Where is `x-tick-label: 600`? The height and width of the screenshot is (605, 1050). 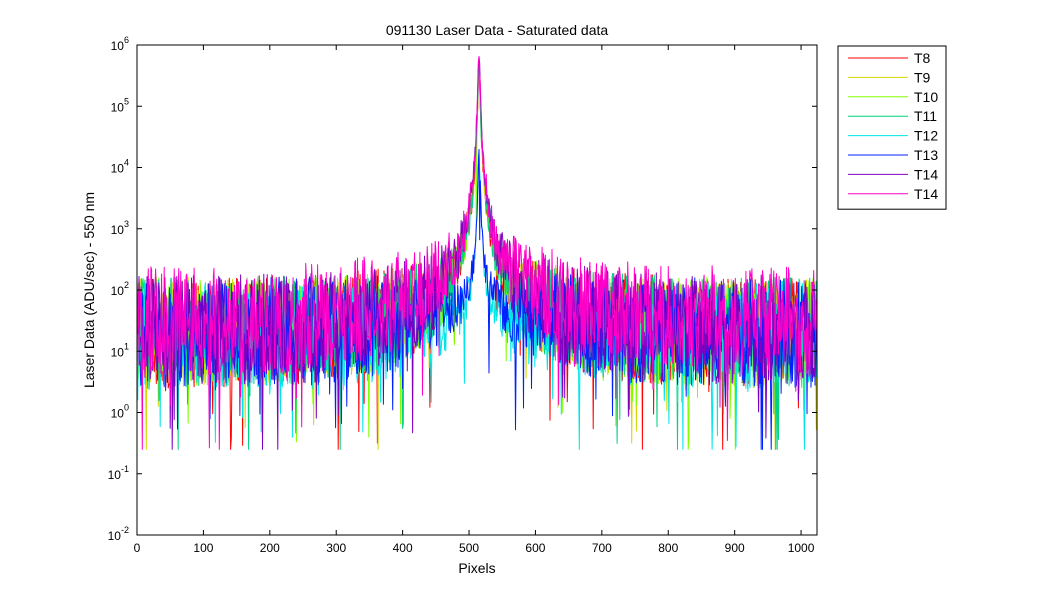
x-tick-label: 600 is located at coordinates (535, 548).